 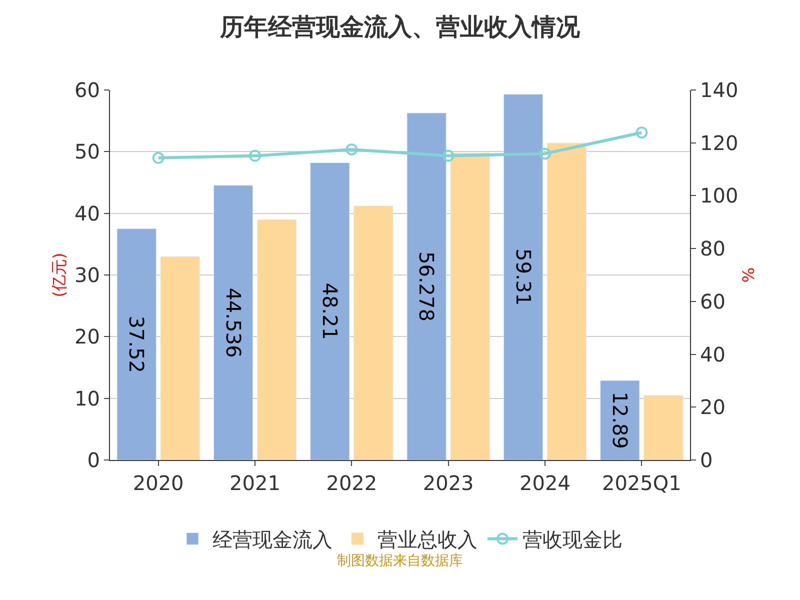 What do you see at coordinates (87, 152) in the screenshot?
I see `y-tick-label: 50` at bounding box center [87, 152].